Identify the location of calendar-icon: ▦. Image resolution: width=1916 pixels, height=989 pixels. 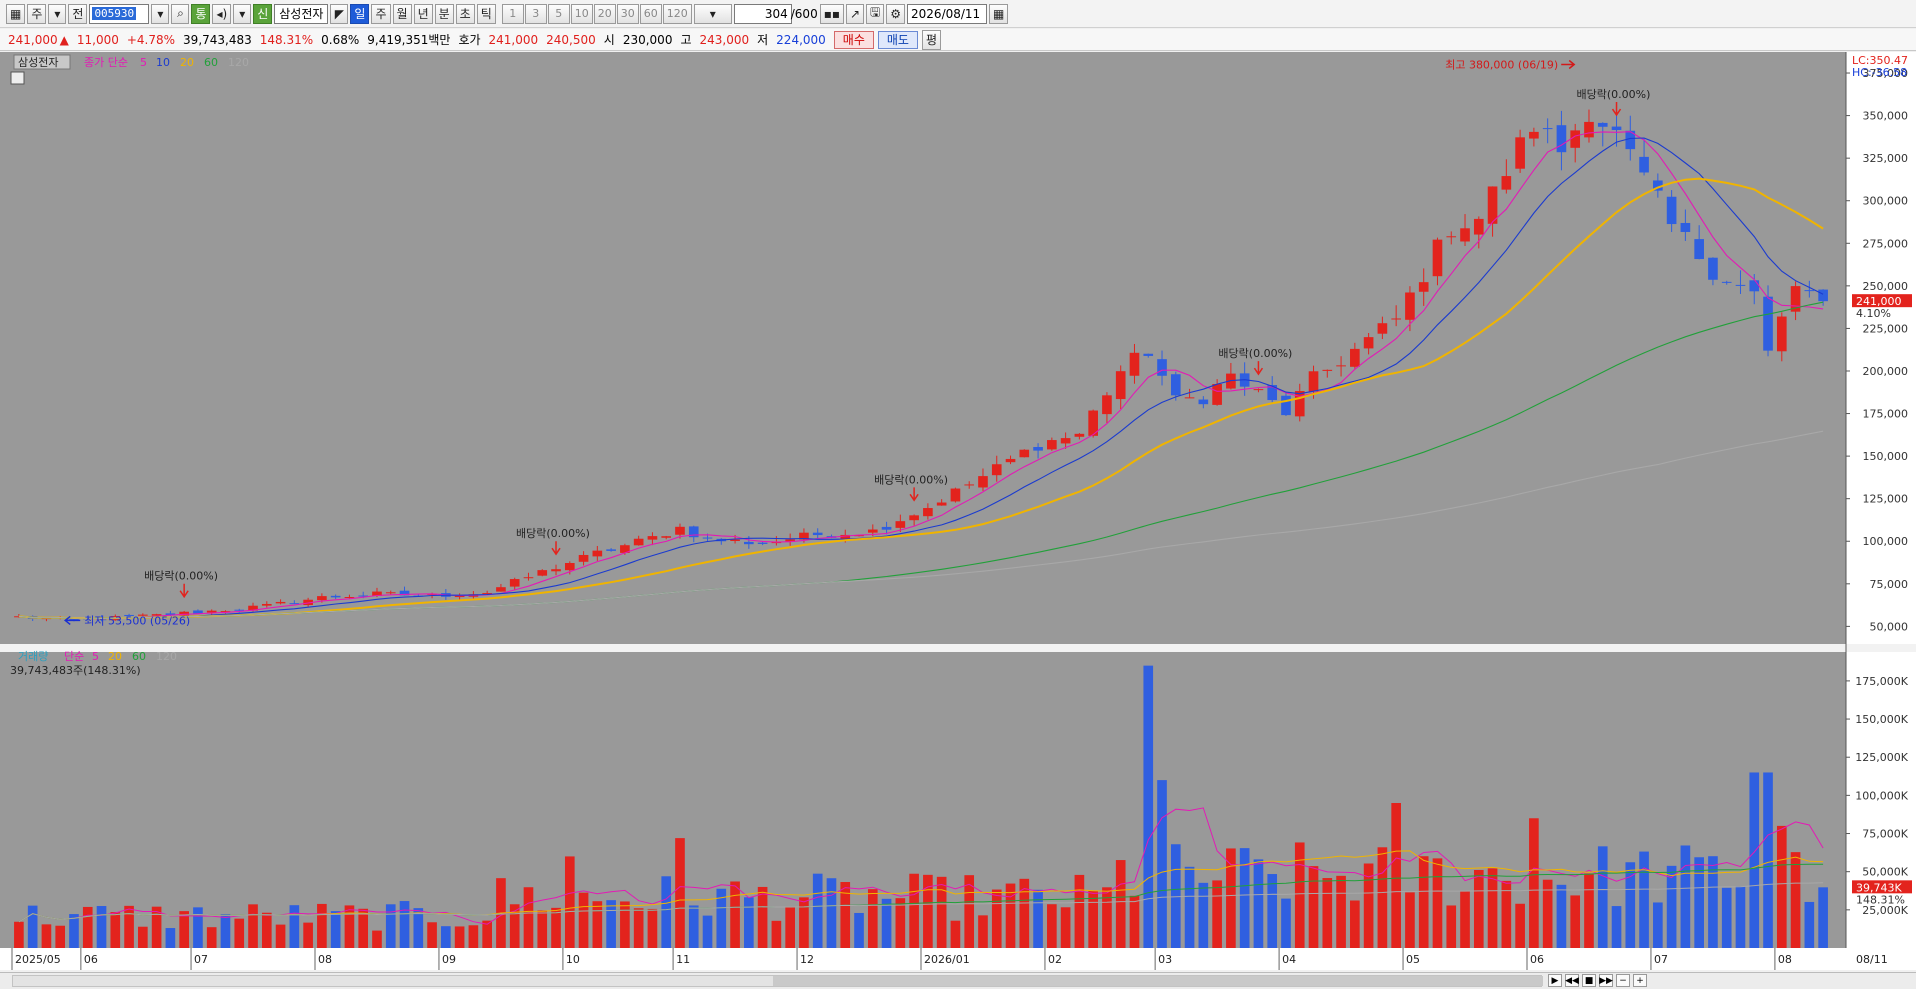
(999, 13).